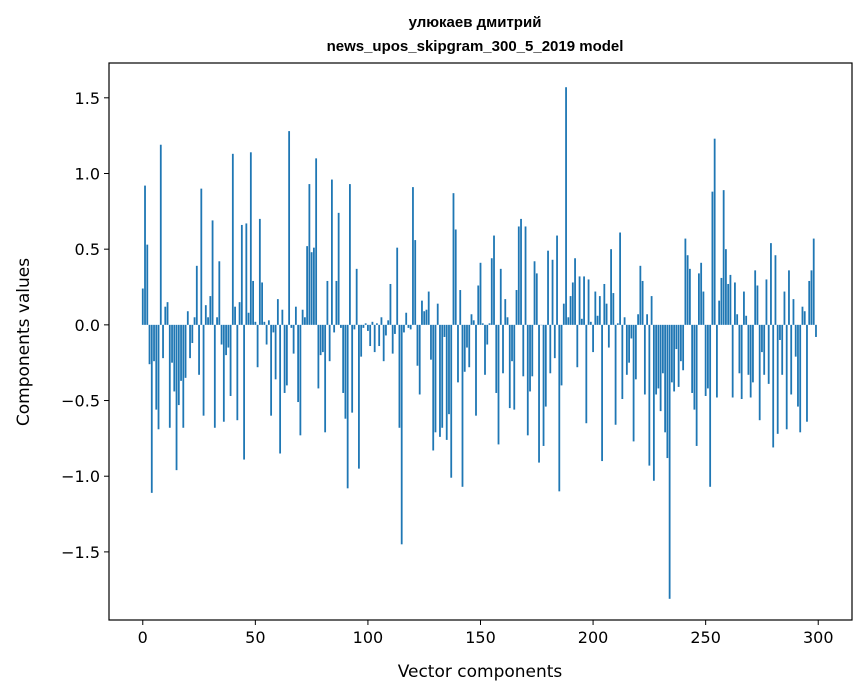 This screenshot has width=867, height=696. What do you see at coordinates (705, 637) in the screenshot?
I see `x-tick-label: 250` at bounding box center [705, 637].